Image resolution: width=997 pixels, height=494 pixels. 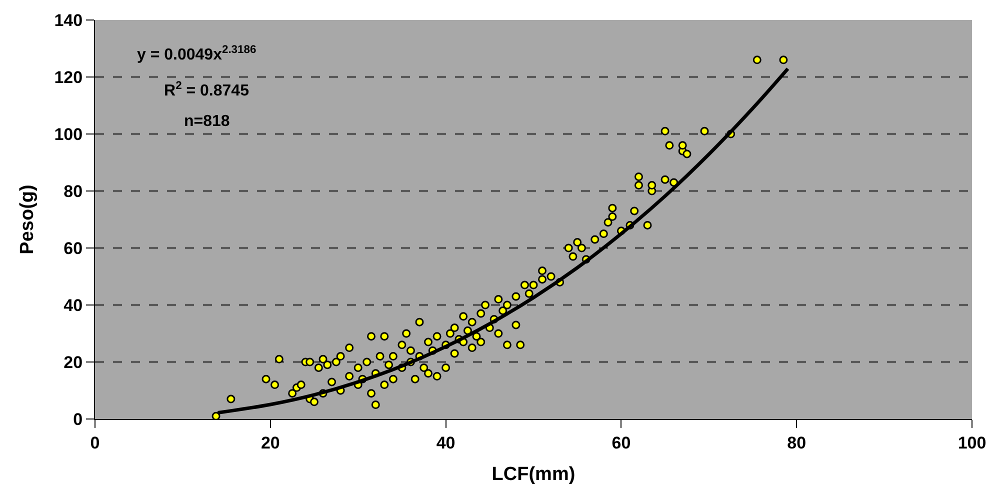 What do you see at coordinates (621, 442) in the screenshot?
I see `x-tick-label: 60` at bounding box center [621, 442].